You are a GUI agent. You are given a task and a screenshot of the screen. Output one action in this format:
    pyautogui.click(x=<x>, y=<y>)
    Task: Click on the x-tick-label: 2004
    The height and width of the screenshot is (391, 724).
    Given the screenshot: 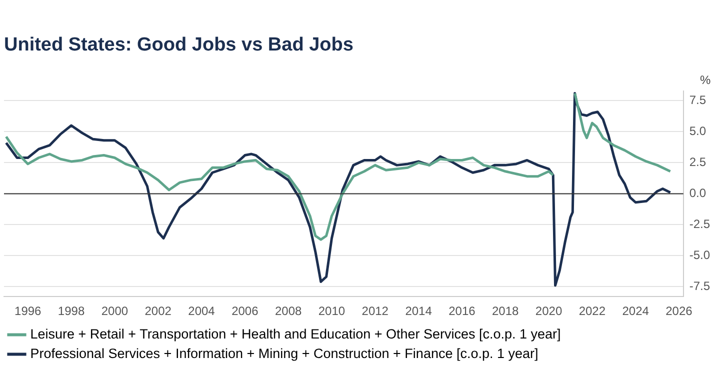 What is the action you would take?
    pyautogui.click(x=202, y=311)
    